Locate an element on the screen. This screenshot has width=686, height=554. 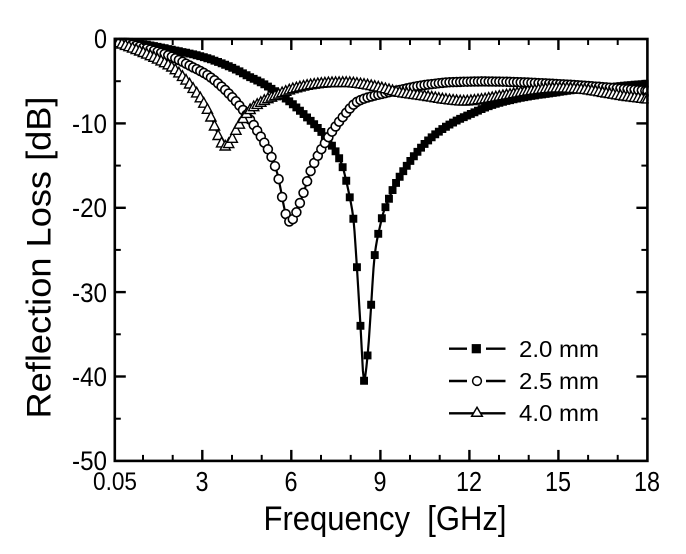
svg-text: 4.0 mm is located at coordinates (559, 413).